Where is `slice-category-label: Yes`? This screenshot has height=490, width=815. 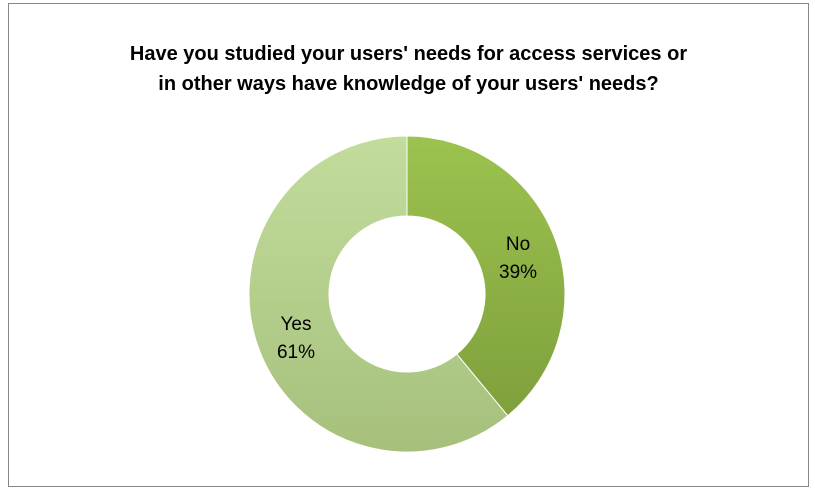
slice-category-label: Yes is located at coordinates (295, 324).